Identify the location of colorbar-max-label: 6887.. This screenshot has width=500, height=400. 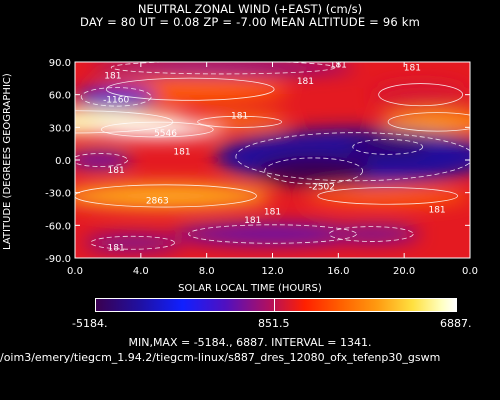
(456, 323).